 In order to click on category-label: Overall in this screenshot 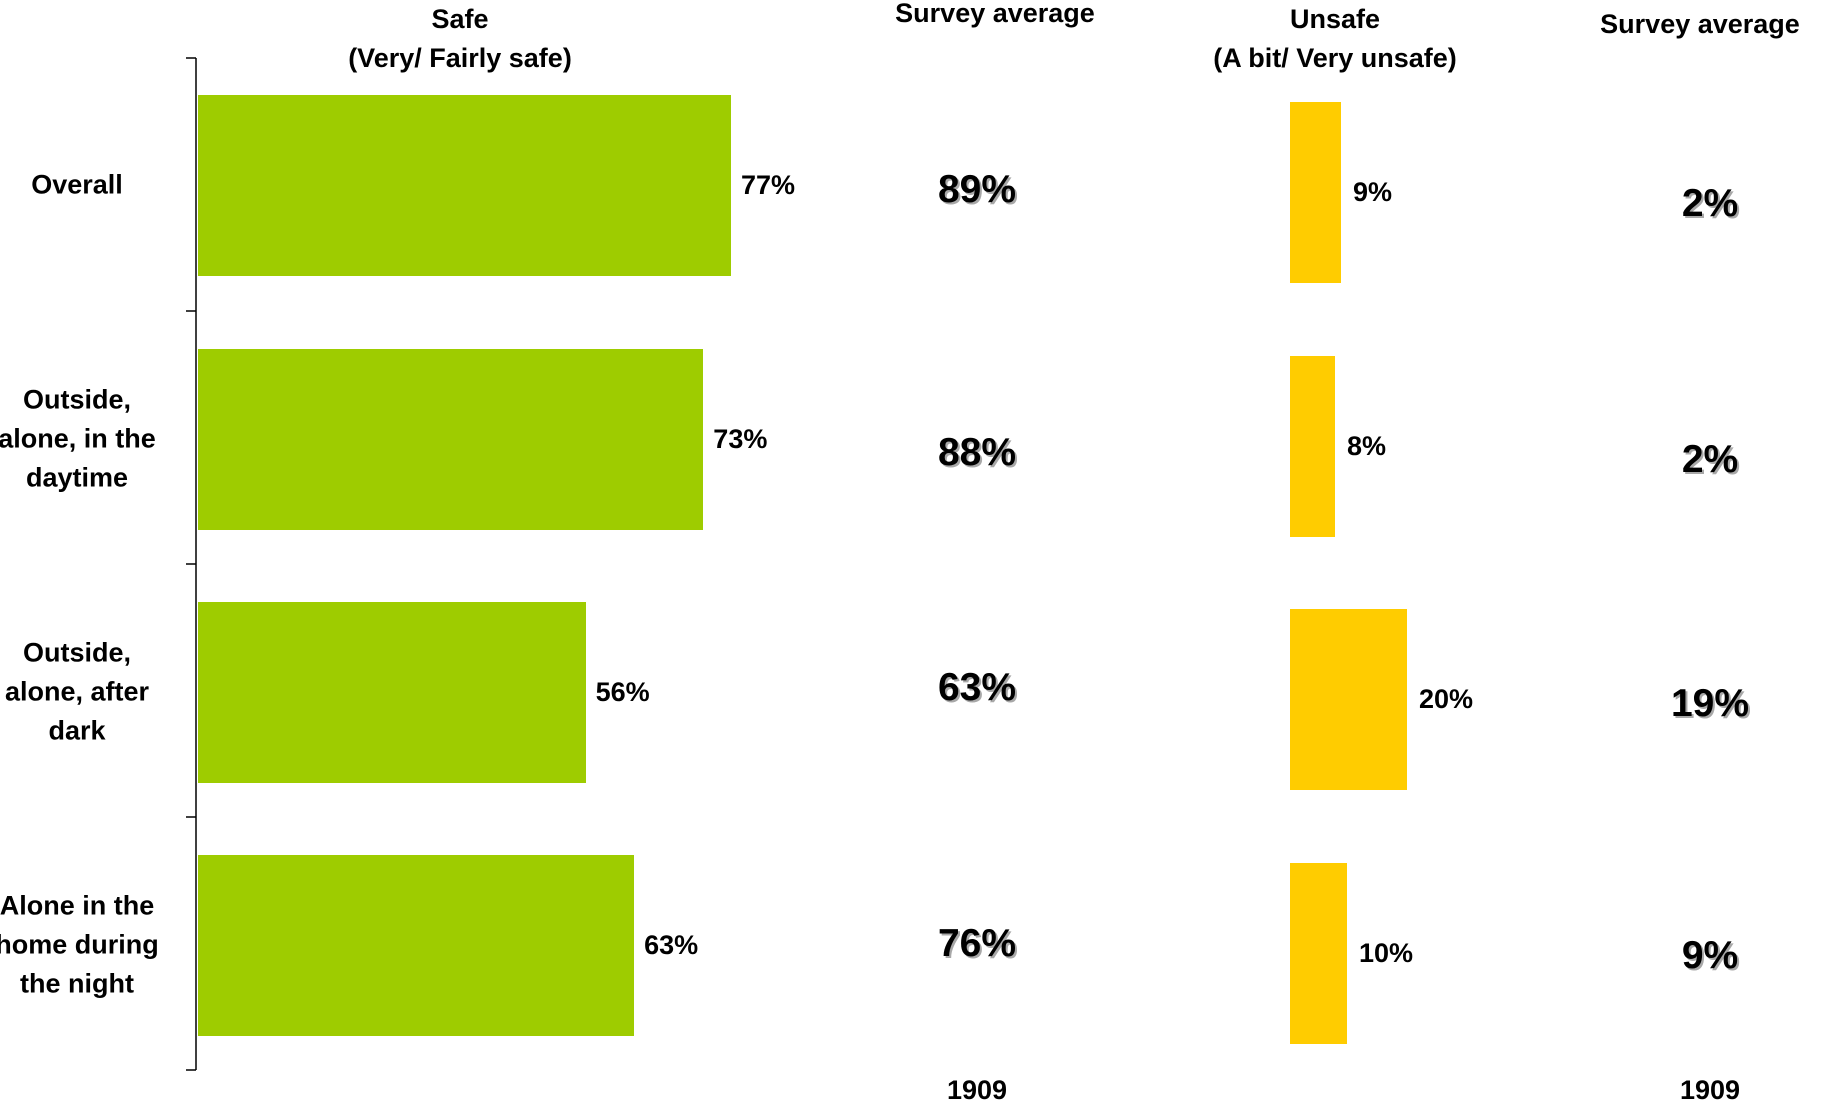, I will do `click(77, 184)`.